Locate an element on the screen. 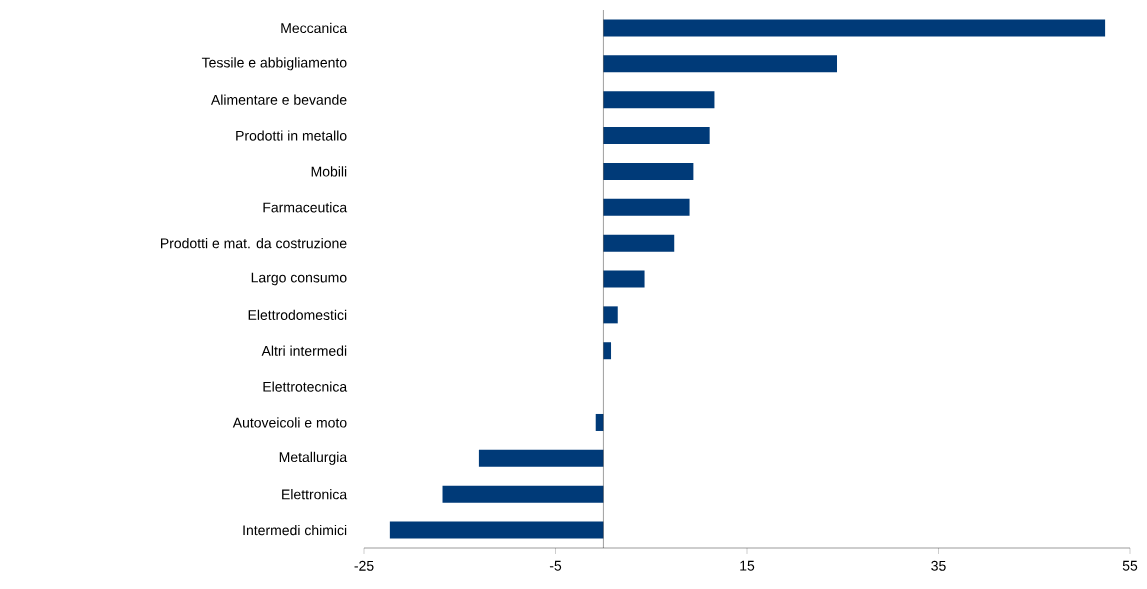 This screenshot has width=1147, height=589. y-tick-label: Metallurgia is located at coordinates (313, 458).